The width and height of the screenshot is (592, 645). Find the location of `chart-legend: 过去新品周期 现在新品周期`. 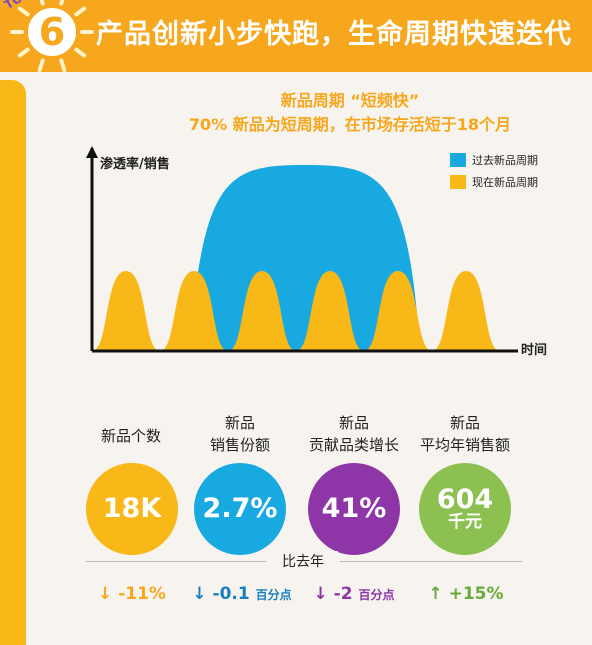

chart-legend: 过去新品周期 现在新品周期 is located at coordinates (494, 171).